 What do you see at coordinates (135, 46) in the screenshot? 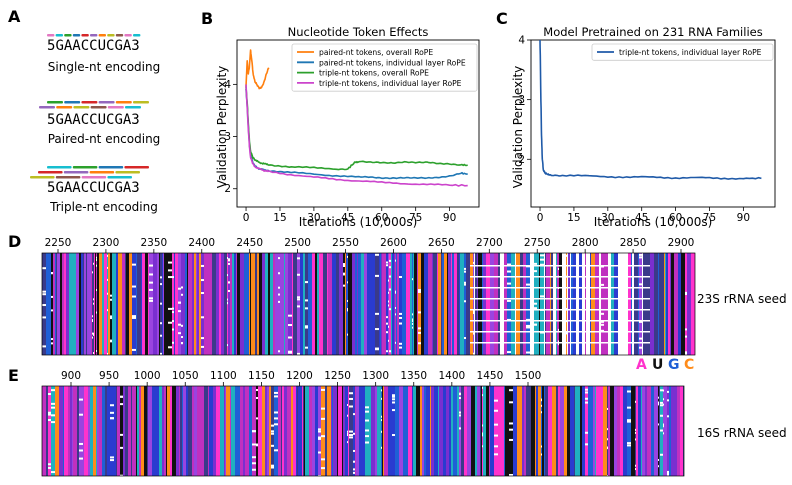
I see `seq-suffix: 3` at bounding box center [135, 46].